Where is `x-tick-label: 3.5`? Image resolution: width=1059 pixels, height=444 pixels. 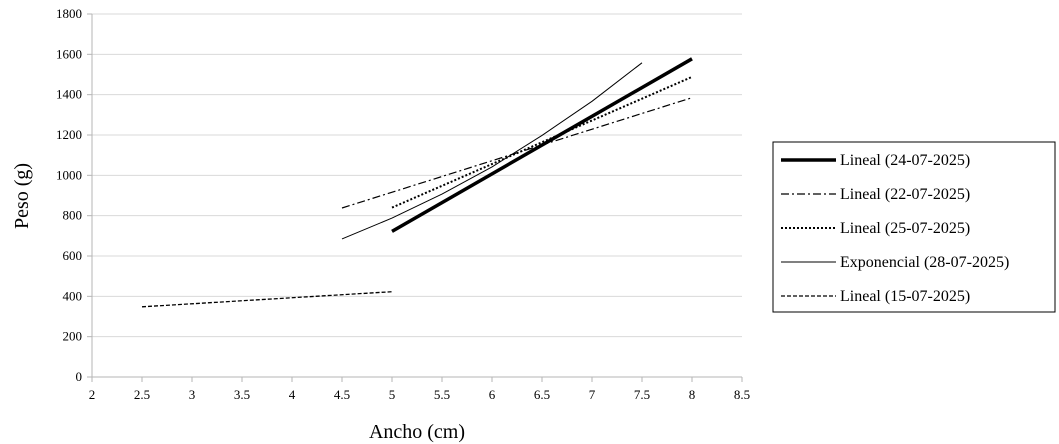
x-tick-label: 3.5 is located at coordinates (242, 394).